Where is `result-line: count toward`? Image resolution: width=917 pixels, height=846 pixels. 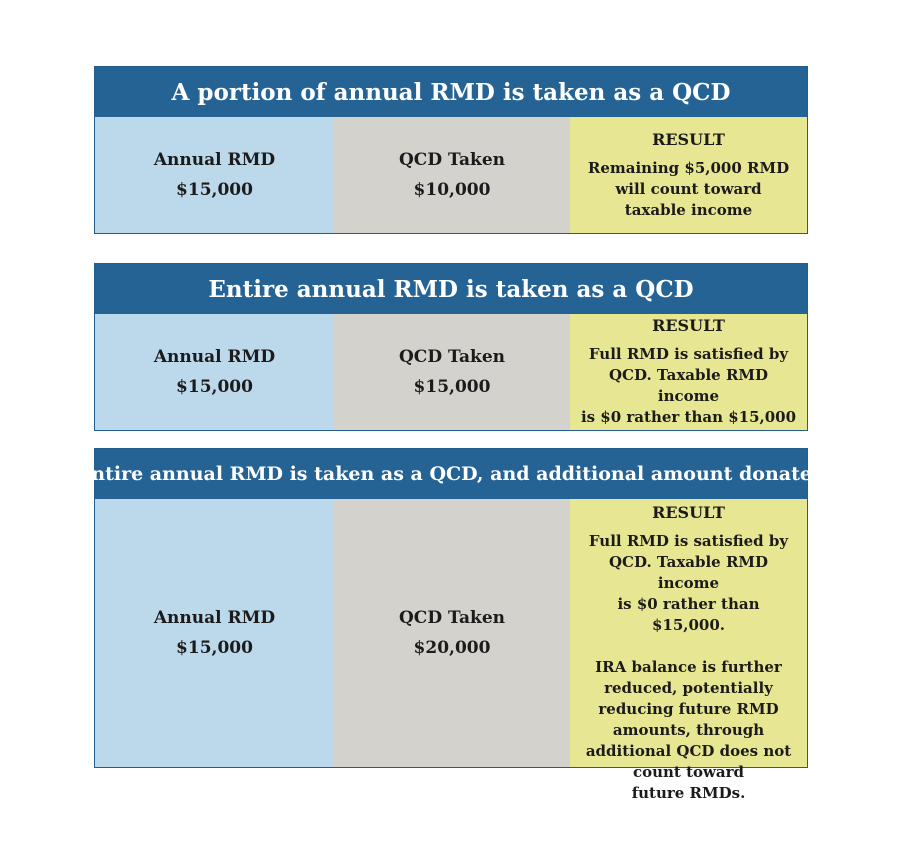 result-line: count toward is located at coordinates (688, 772).